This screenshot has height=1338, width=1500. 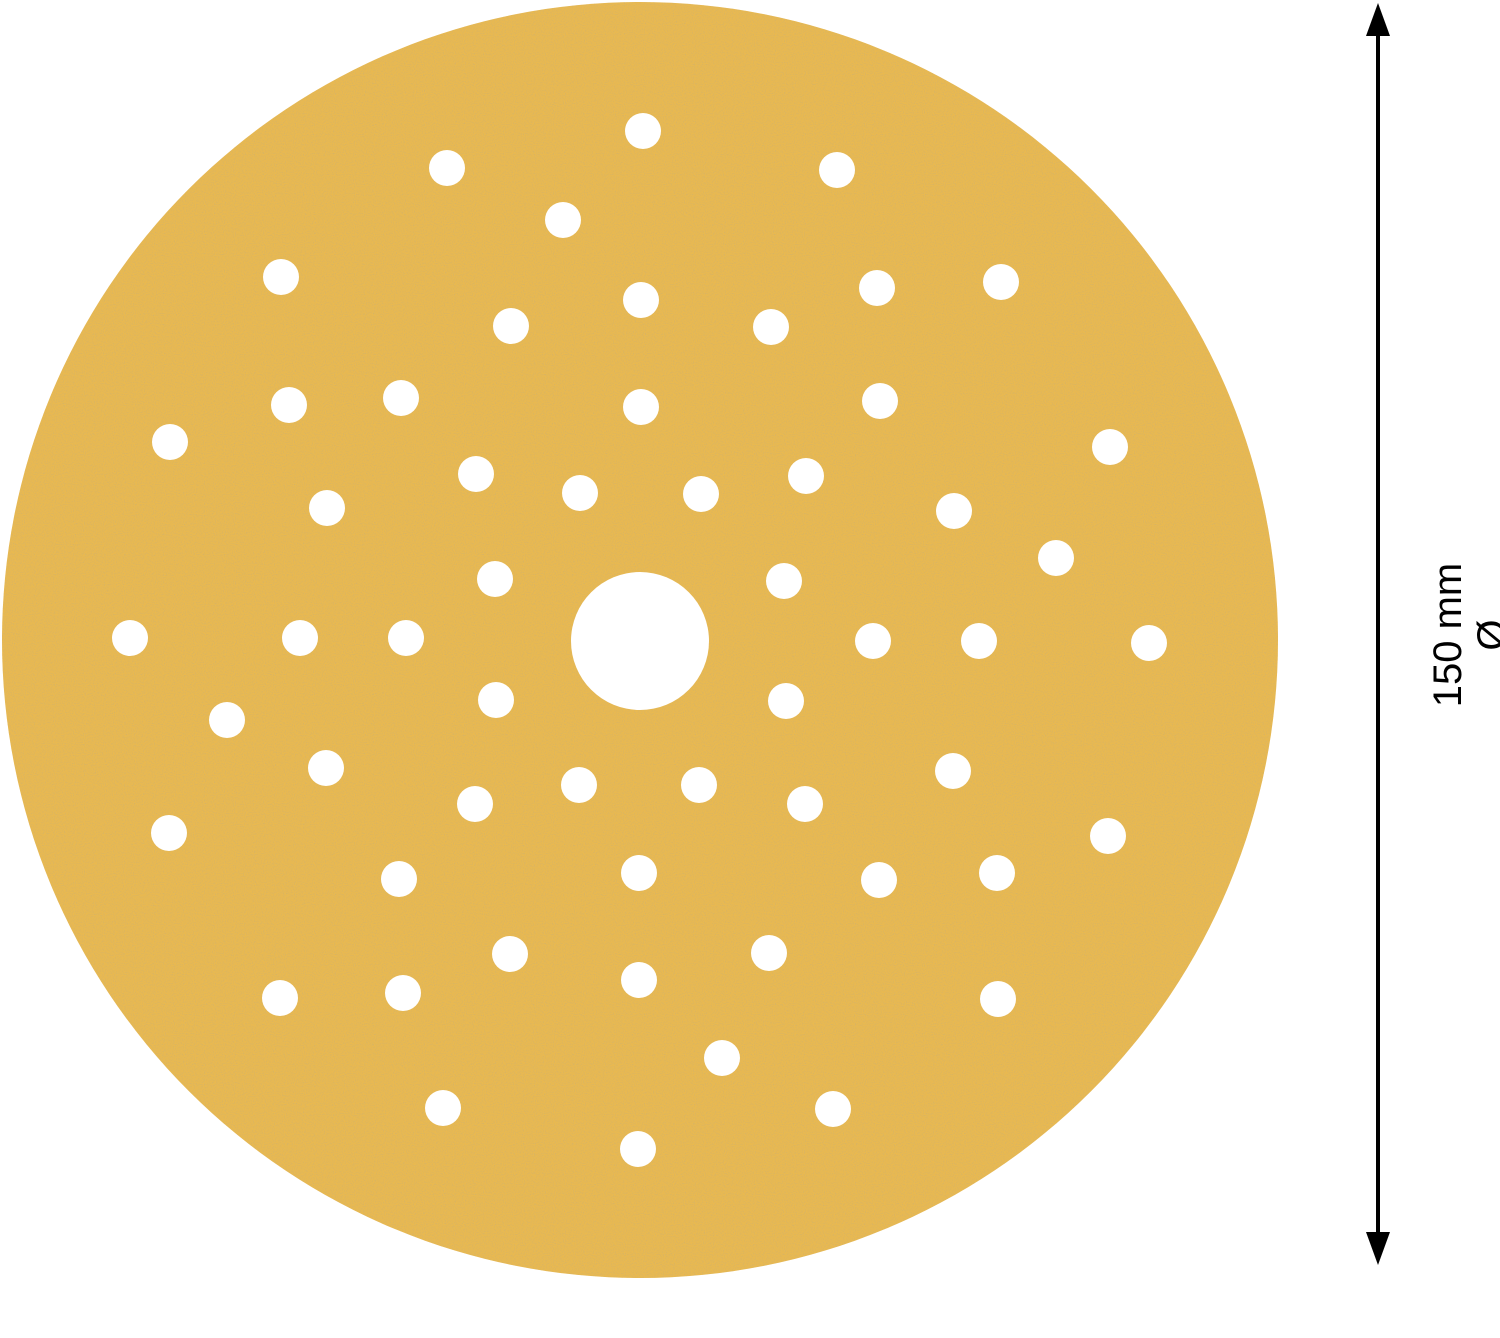 I want to click on arrow-down-icon, so click(x=1378, y=1248).